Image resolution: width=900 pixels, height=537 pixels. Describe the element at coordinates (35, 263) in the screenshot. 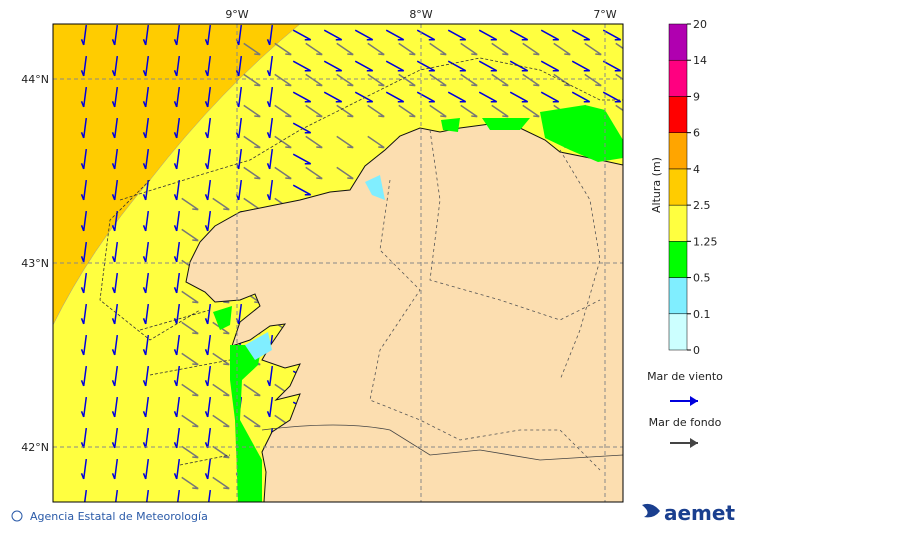

I see `lat-label: 43°N` at that location.